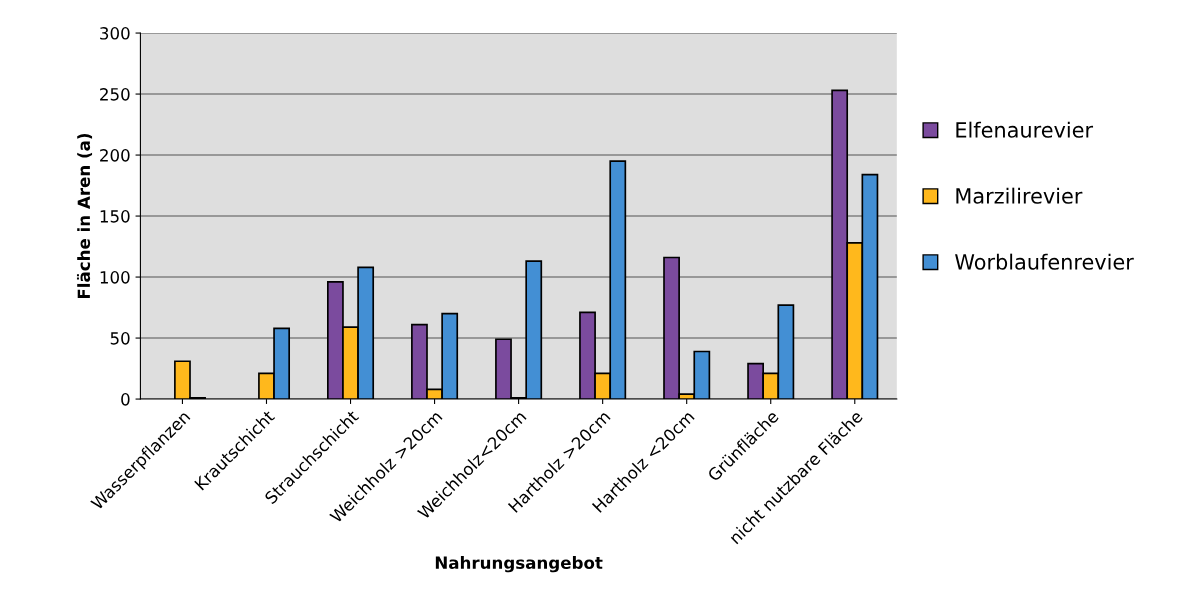 The width and height of the screenshot is (1180, 601). I want to click on y-tick-label: 50, so click(120, 338).